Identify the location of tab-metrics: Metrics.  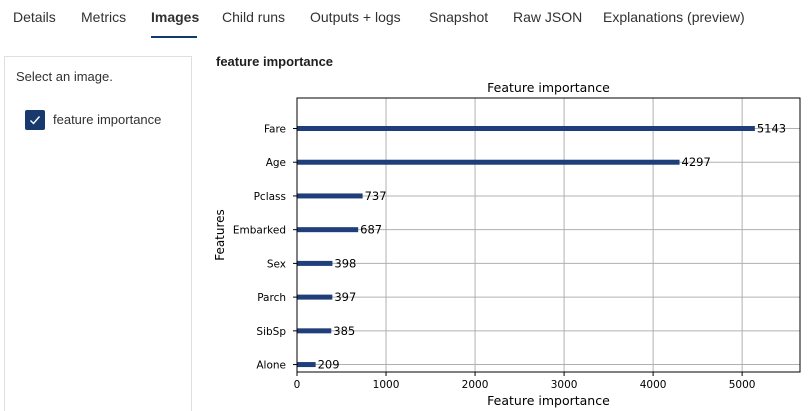
(104, 17).